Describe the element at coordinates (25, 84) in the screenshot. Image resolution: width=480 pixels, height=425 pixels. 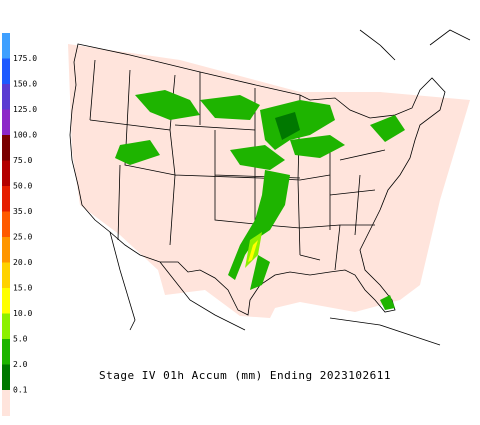
I see `legend-label: 150.0` at that location.